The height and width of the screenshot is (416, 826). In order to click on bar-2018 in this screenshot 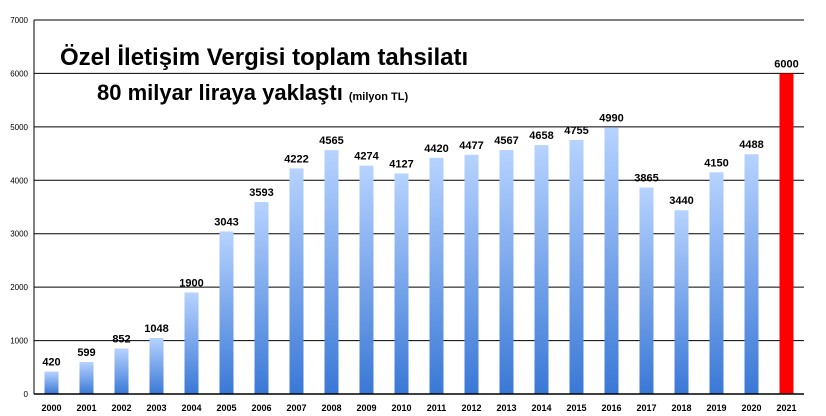, I will do `click(681, 302)`.